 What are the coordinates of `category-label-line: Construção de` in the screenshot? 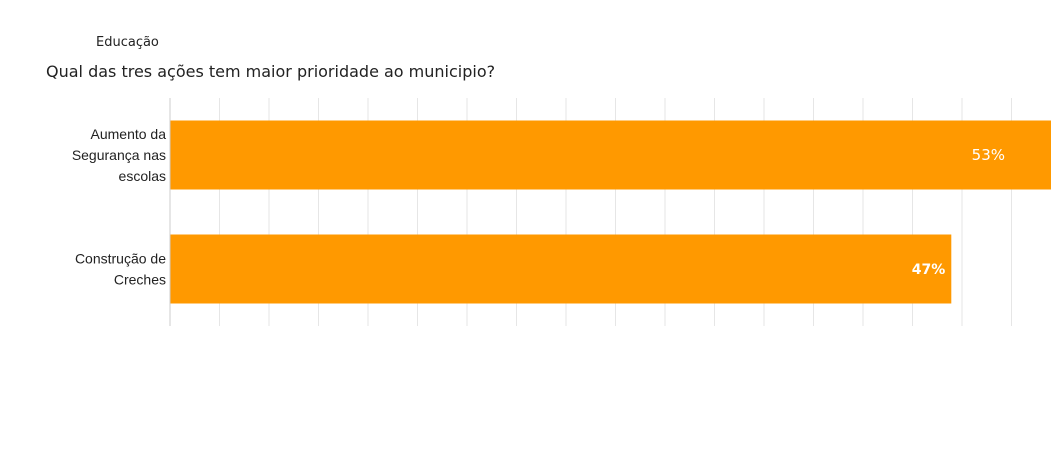 It's located at (120, 259).